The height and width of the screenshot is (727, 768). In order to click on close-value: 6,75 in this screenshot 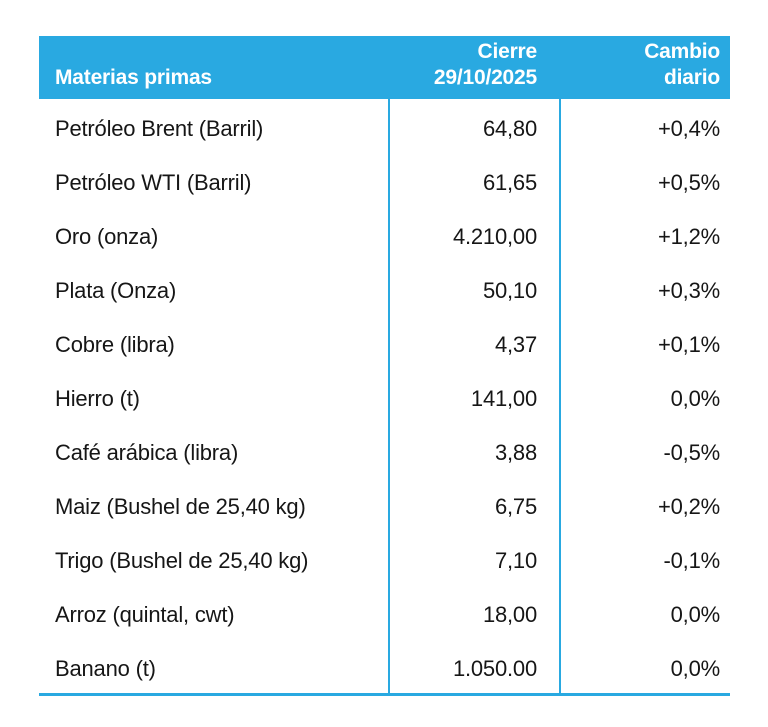, I will do `click(473, 504)`.